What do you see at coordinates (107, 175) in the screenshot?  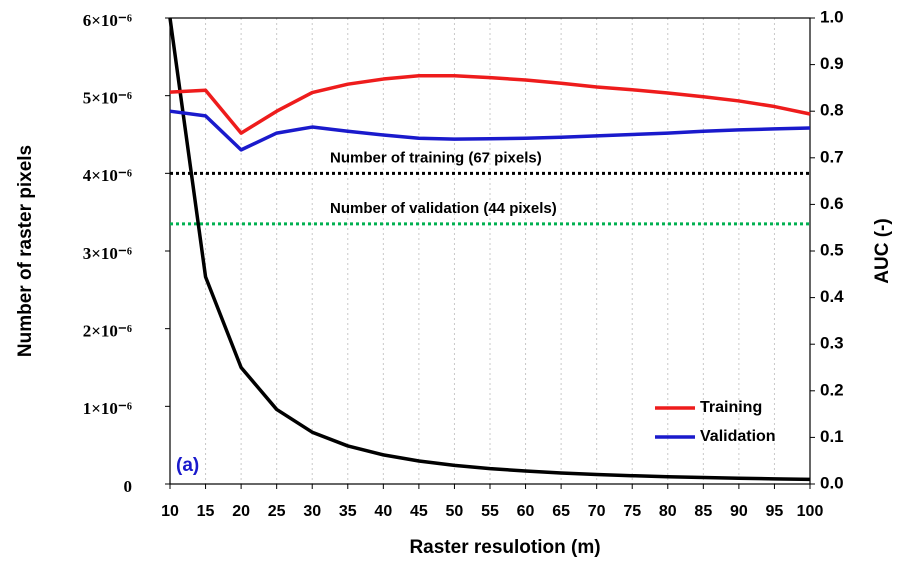 I see `y-tick-label: 4×10⁻⁶` at bounding box center [107, 175].